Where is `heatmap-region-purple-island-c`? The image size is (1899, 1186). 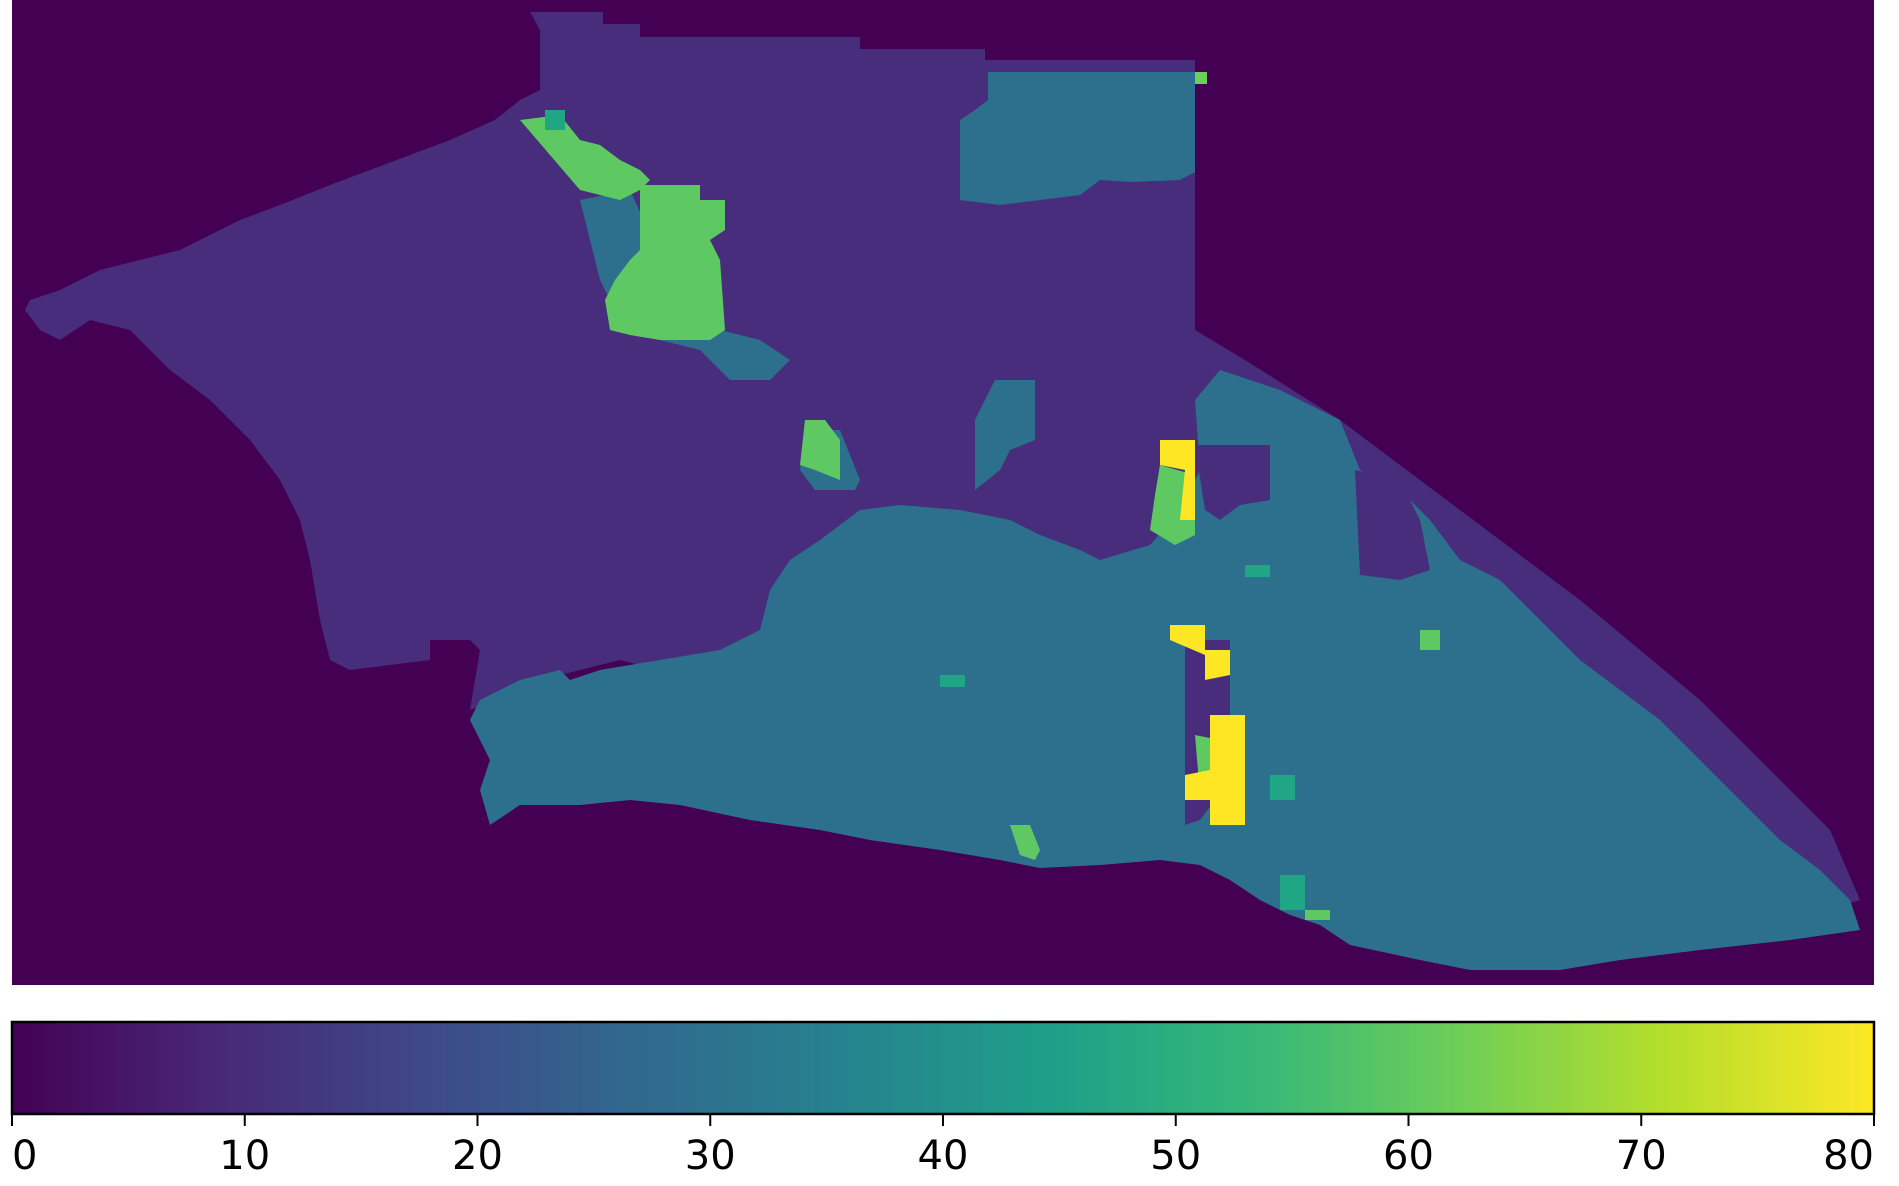
heatmap-region-purple-island-c is located at coordinates (1392, 525).